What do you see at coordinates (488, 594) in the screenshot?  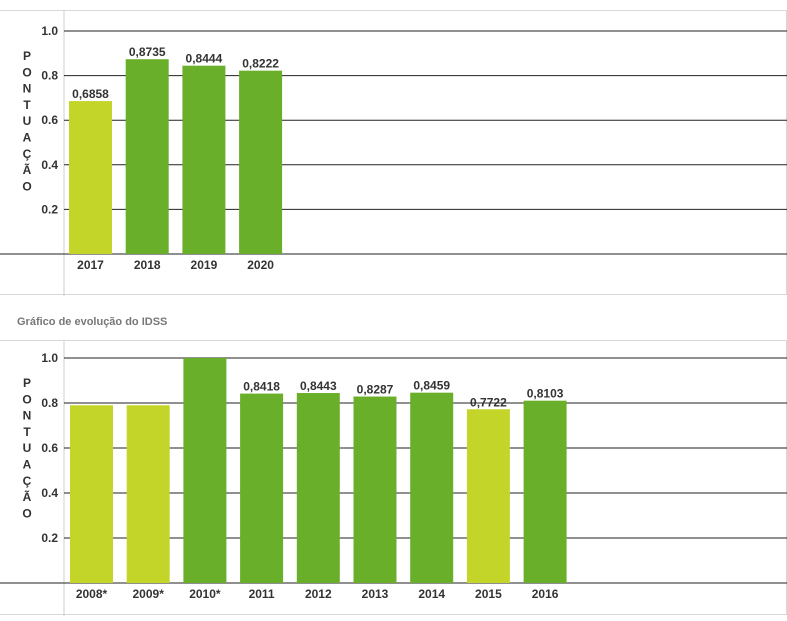 I see `x-tick-label: 2015` at bounding box center [488, 594].